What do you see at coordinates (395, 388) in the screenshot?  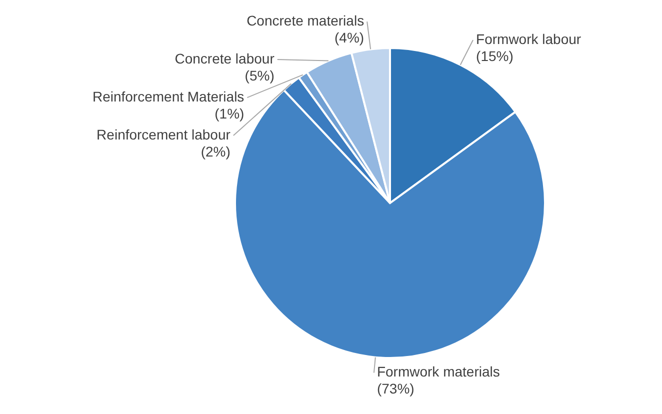 I see `data-label: (73%)` at bounding box center [395, 388].